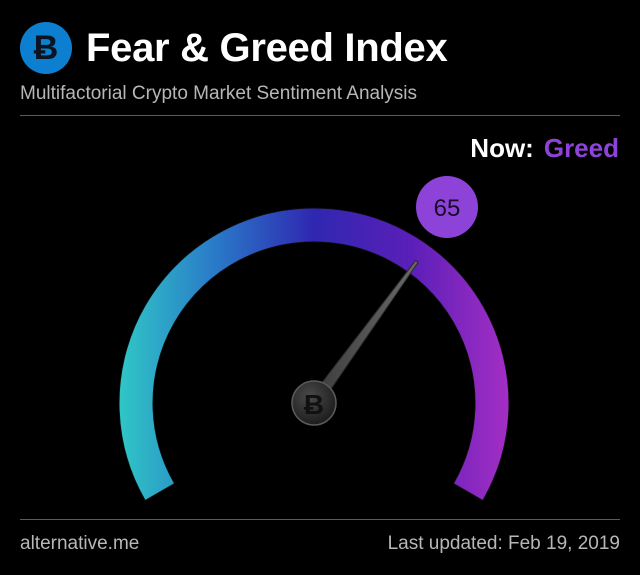 The height and width of the screenshot is (575, 640). What do you see at coordinates (502, 148) in the screenshot?
I see `now-label: Now:` at bounding box center [502, 148].